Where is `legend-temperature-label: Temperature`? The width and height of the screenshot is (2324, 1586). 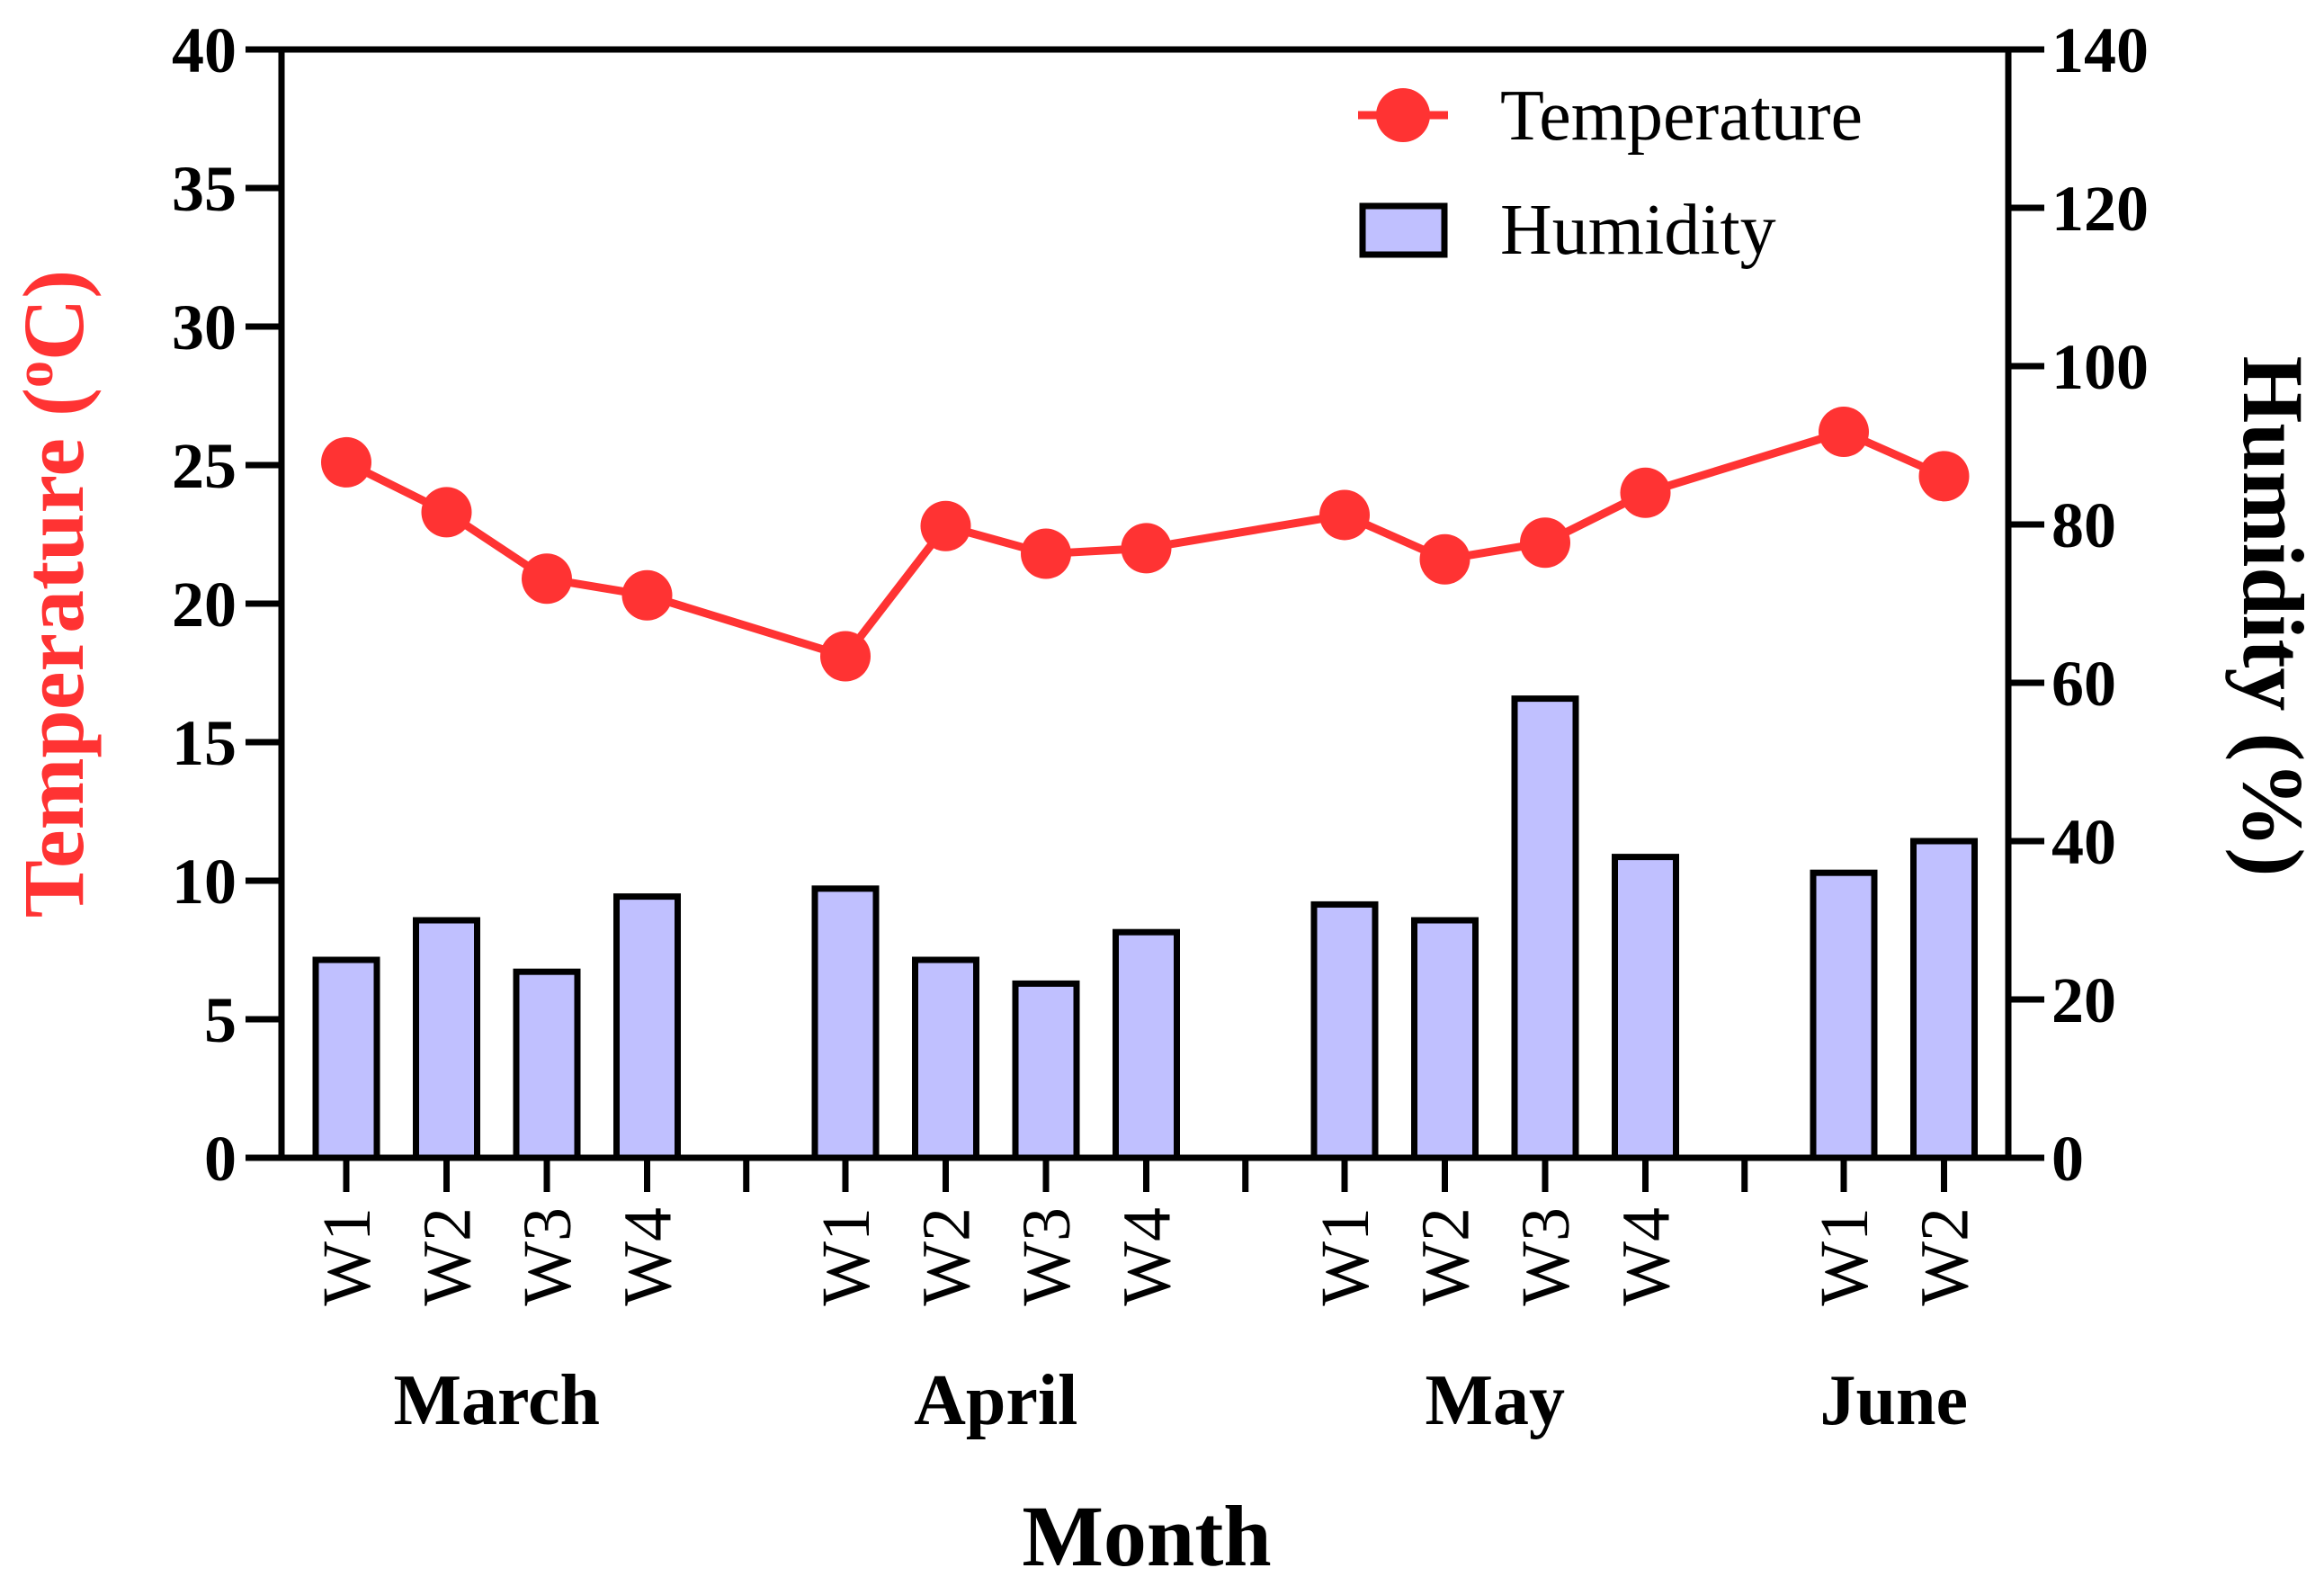 legend-temperature-label: Temperature is located at coordinates (1681, 116).